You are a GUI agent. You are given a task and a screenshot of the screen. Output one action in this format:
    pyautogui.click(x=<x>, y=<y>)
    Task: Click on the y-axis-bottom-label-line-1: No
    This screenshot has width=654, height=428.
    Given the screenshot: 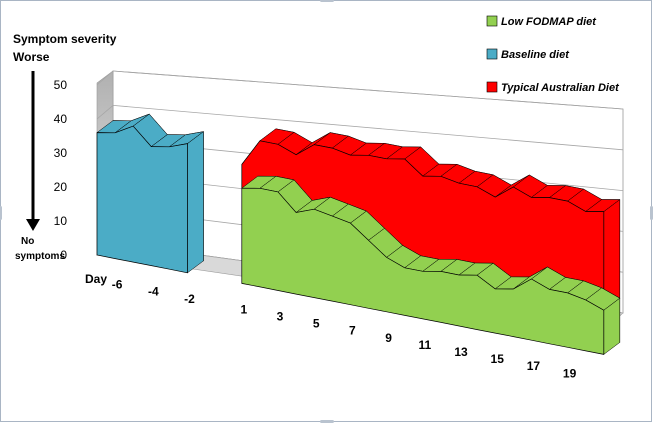 What is the action you would take?
    pyautogui.click(x=27, y=241)
    